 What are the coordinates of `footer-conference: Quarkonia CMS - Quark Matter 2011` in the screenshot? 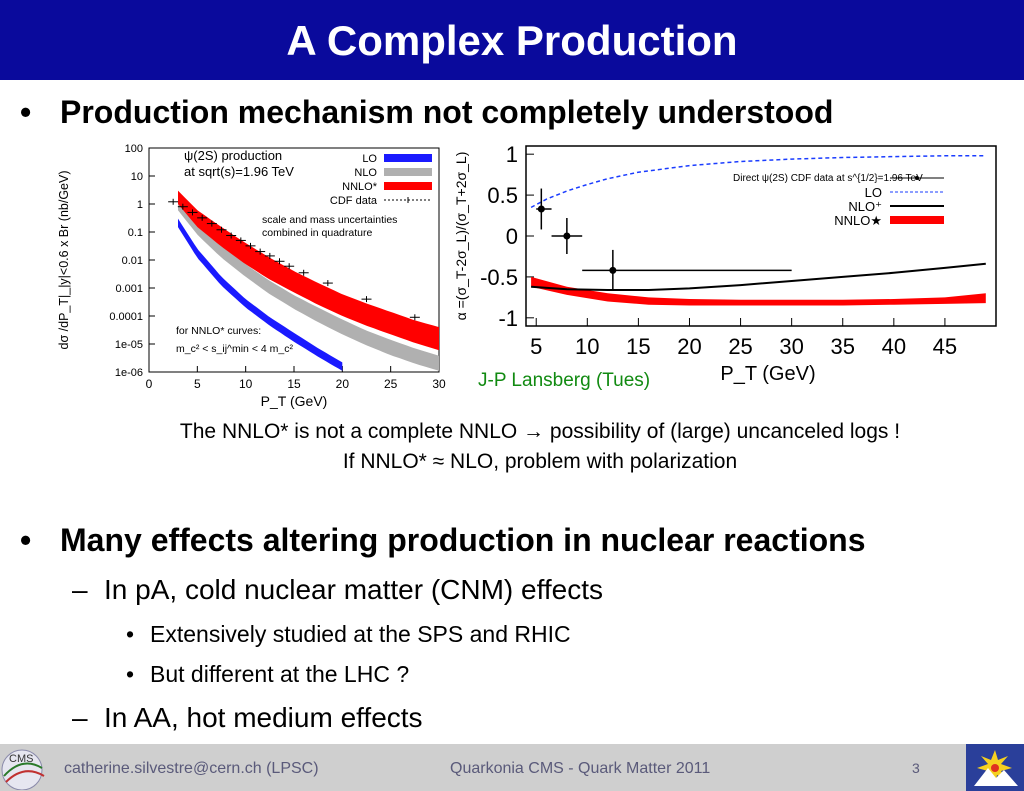 It's located at (580, 768).